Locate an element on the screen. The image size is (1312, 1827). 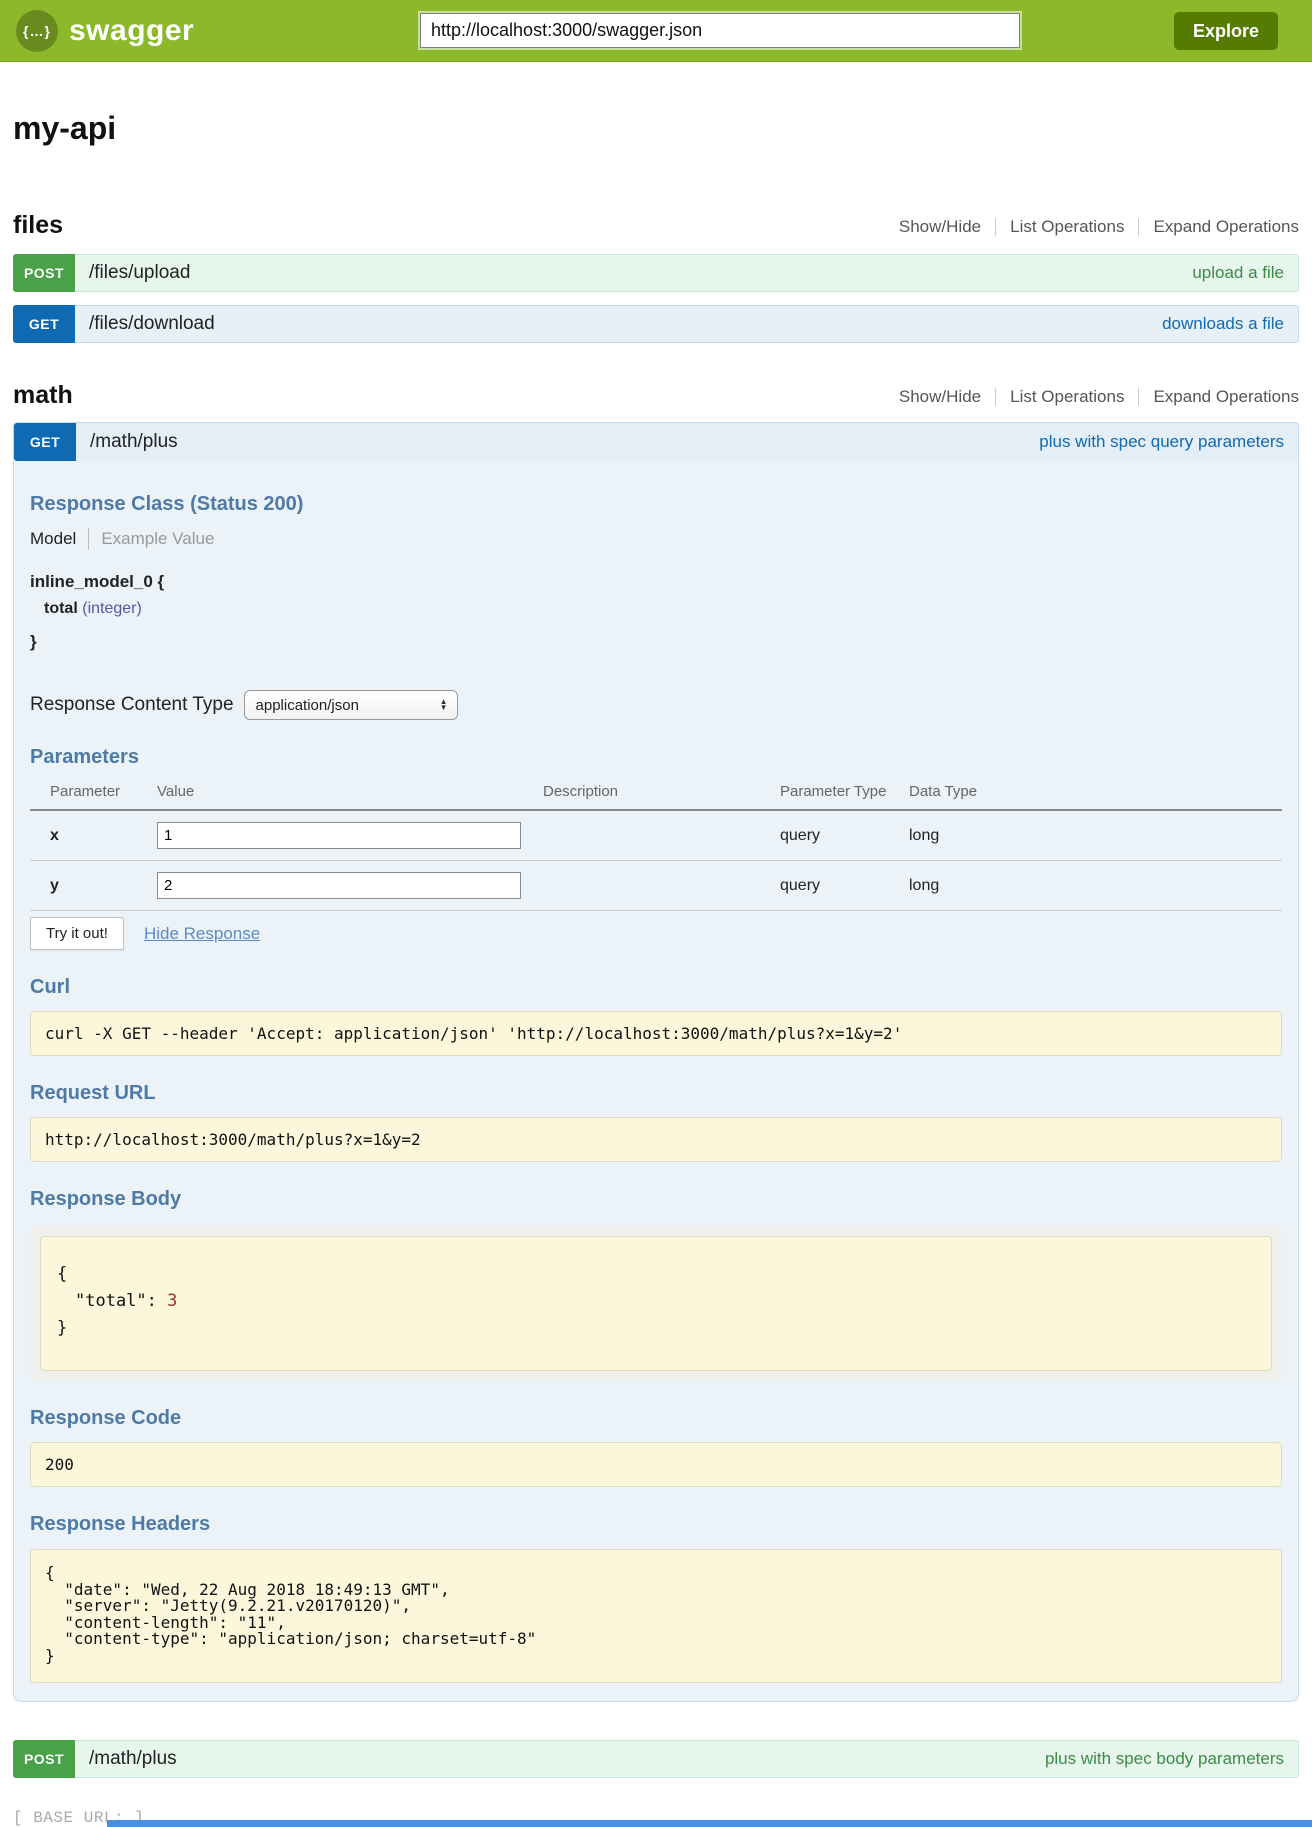
endpoint-summary: plus with spec query parameters is located at coordinates (1161, 441).